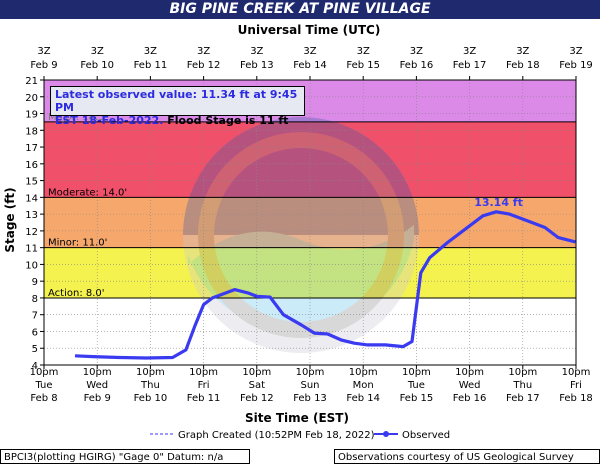 The width and height of the screenshot is (600, 465). I want to click on top-tick-date: Feb 18, so click(523, 65).